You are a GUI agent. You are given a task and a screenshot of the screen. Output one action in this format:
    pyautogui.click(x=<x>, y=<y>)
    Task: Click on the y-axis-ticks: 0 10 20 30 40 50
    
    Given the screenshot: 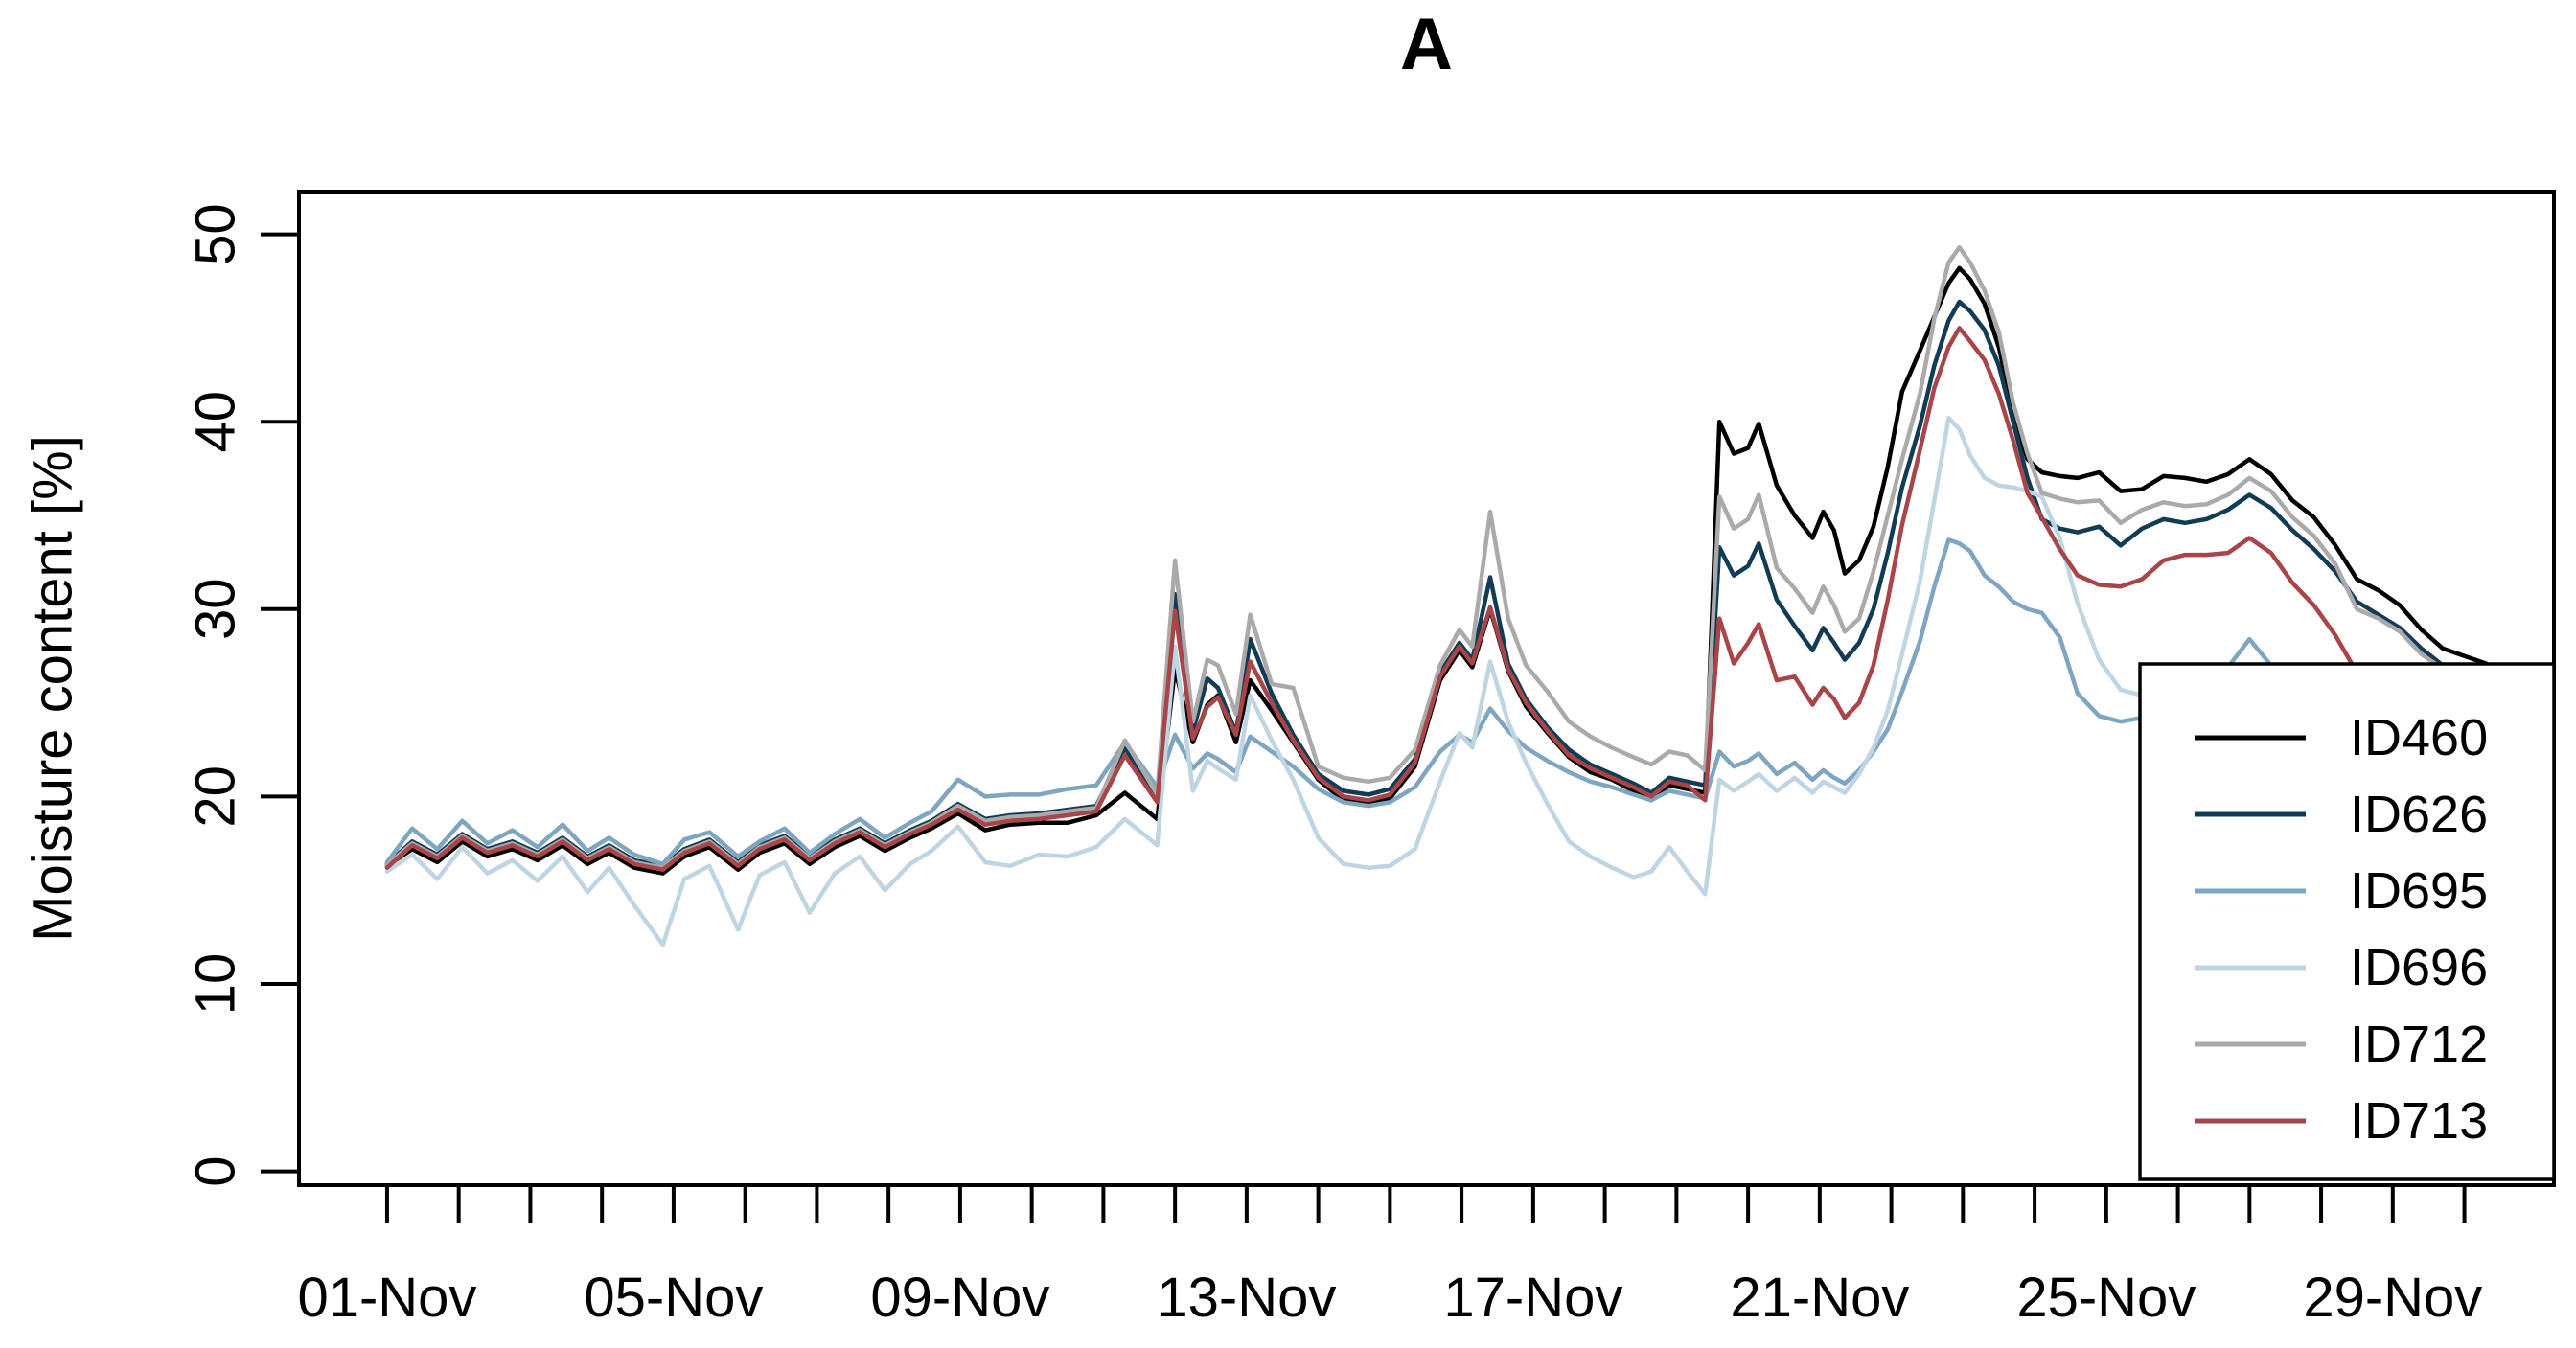 What is the action you would take?
    pyautogui.click(x=242, y=695)
    